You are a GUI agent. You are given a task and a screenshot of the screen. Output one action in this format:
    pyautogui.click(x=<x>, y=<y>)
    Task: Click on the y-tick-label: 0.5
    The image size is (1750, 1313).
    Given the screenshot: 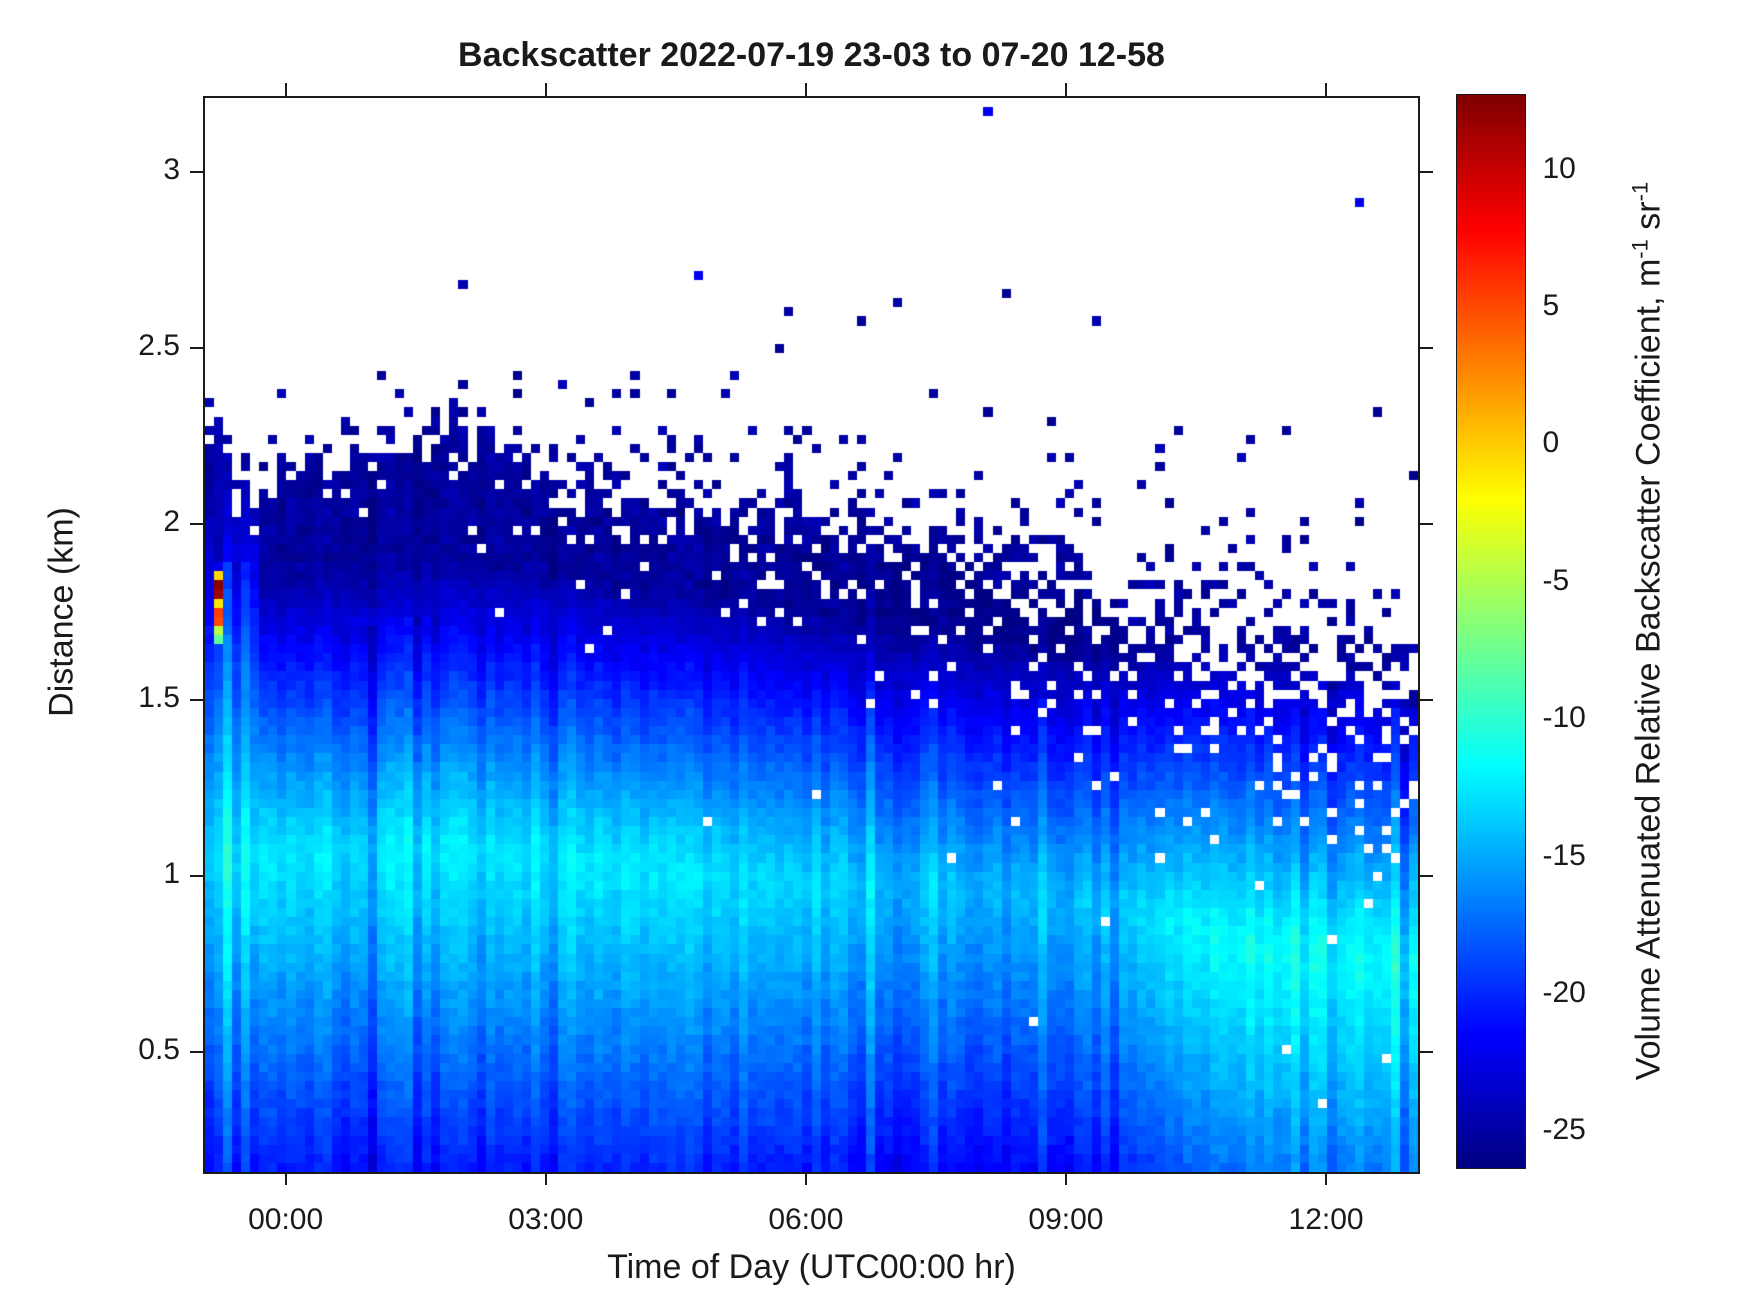 What is the action you would take?
    pyautogui.click(x=159, y=1049)
    